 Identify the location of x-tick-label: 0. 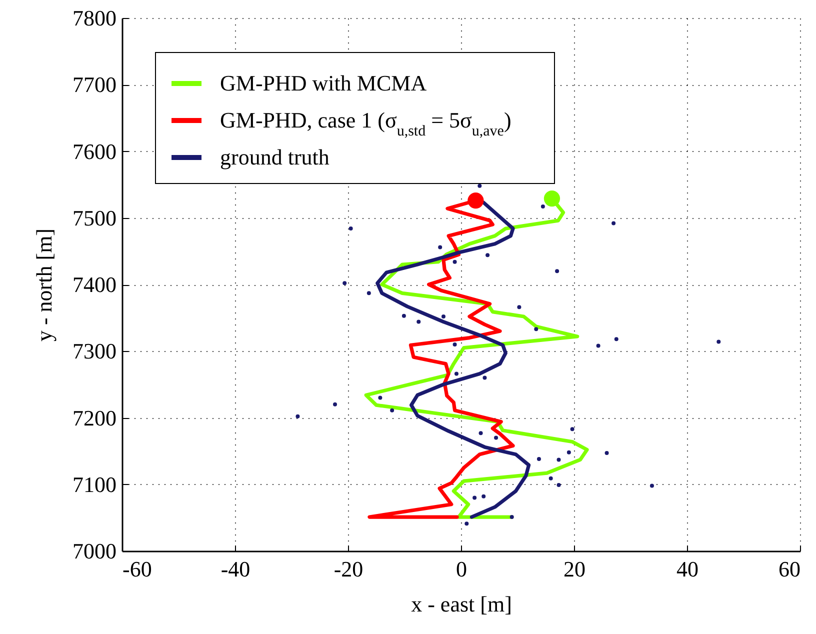
(461, 569).